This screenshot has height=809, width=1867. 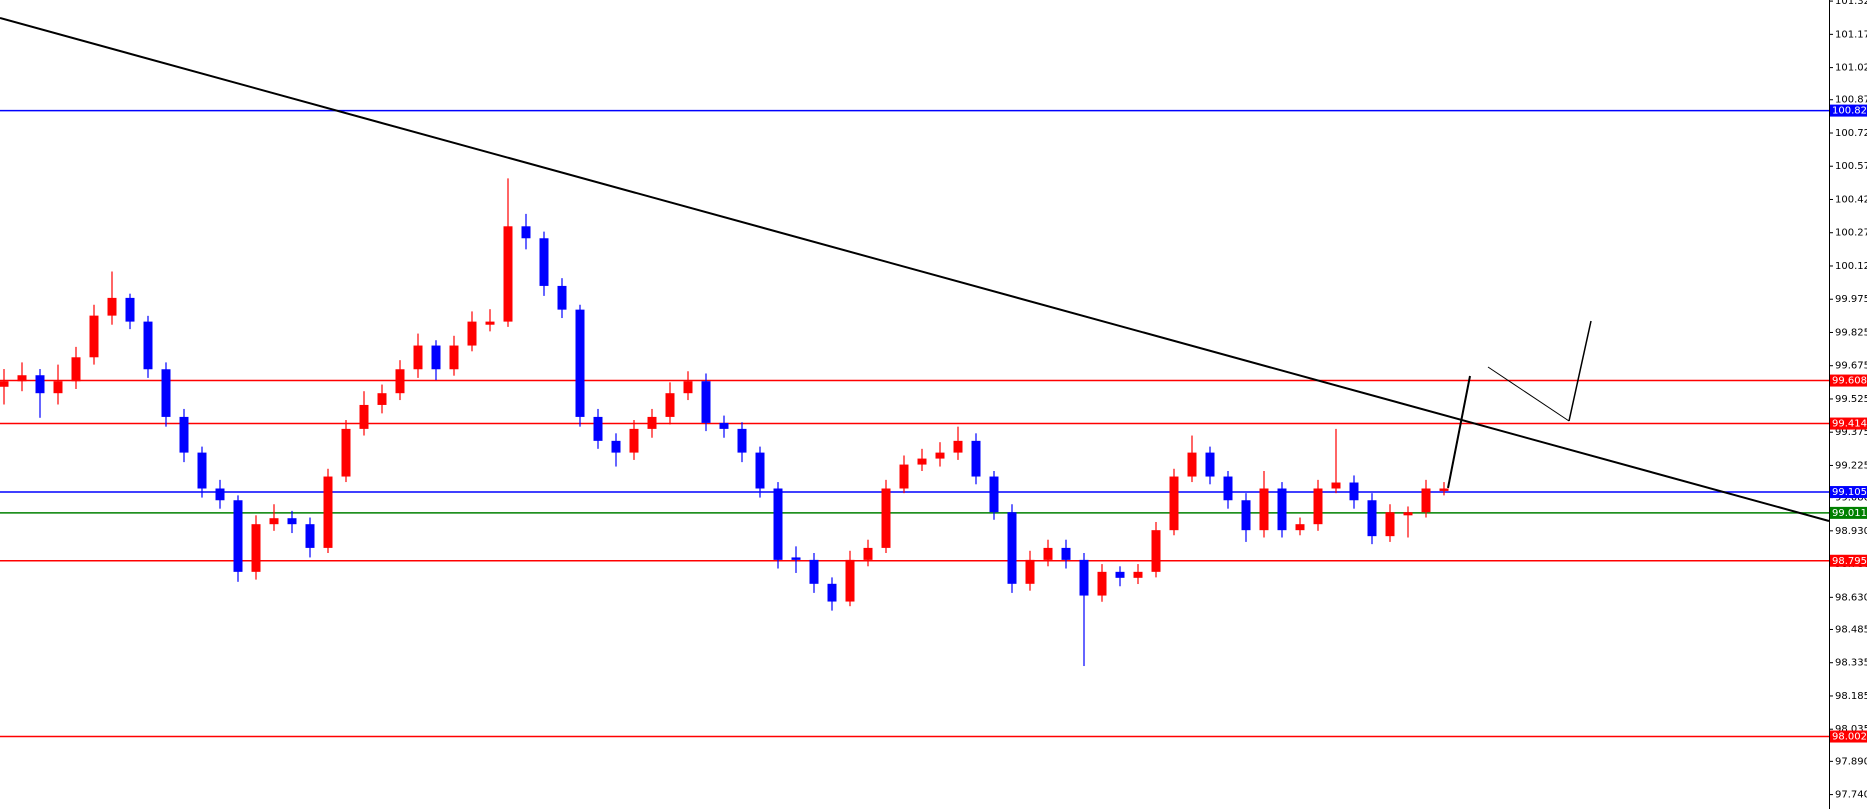 What do you see at coordinates (1851, 465) in the screenshot?
I see `y-tick-label: 99.225` at bounding box center [1851, 465].